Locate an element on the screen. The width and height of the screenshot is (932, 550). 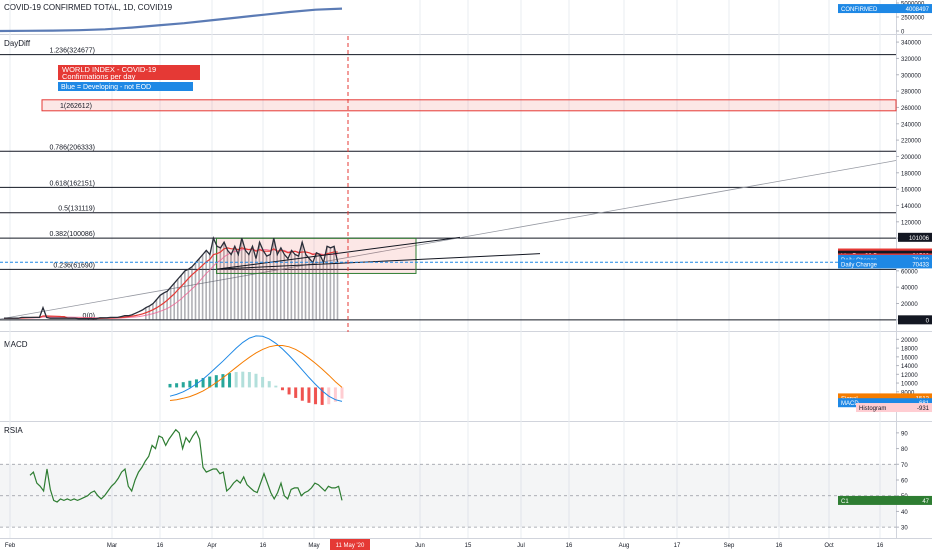
y-tick-label: 280000 is located at coordinates (911, 93).